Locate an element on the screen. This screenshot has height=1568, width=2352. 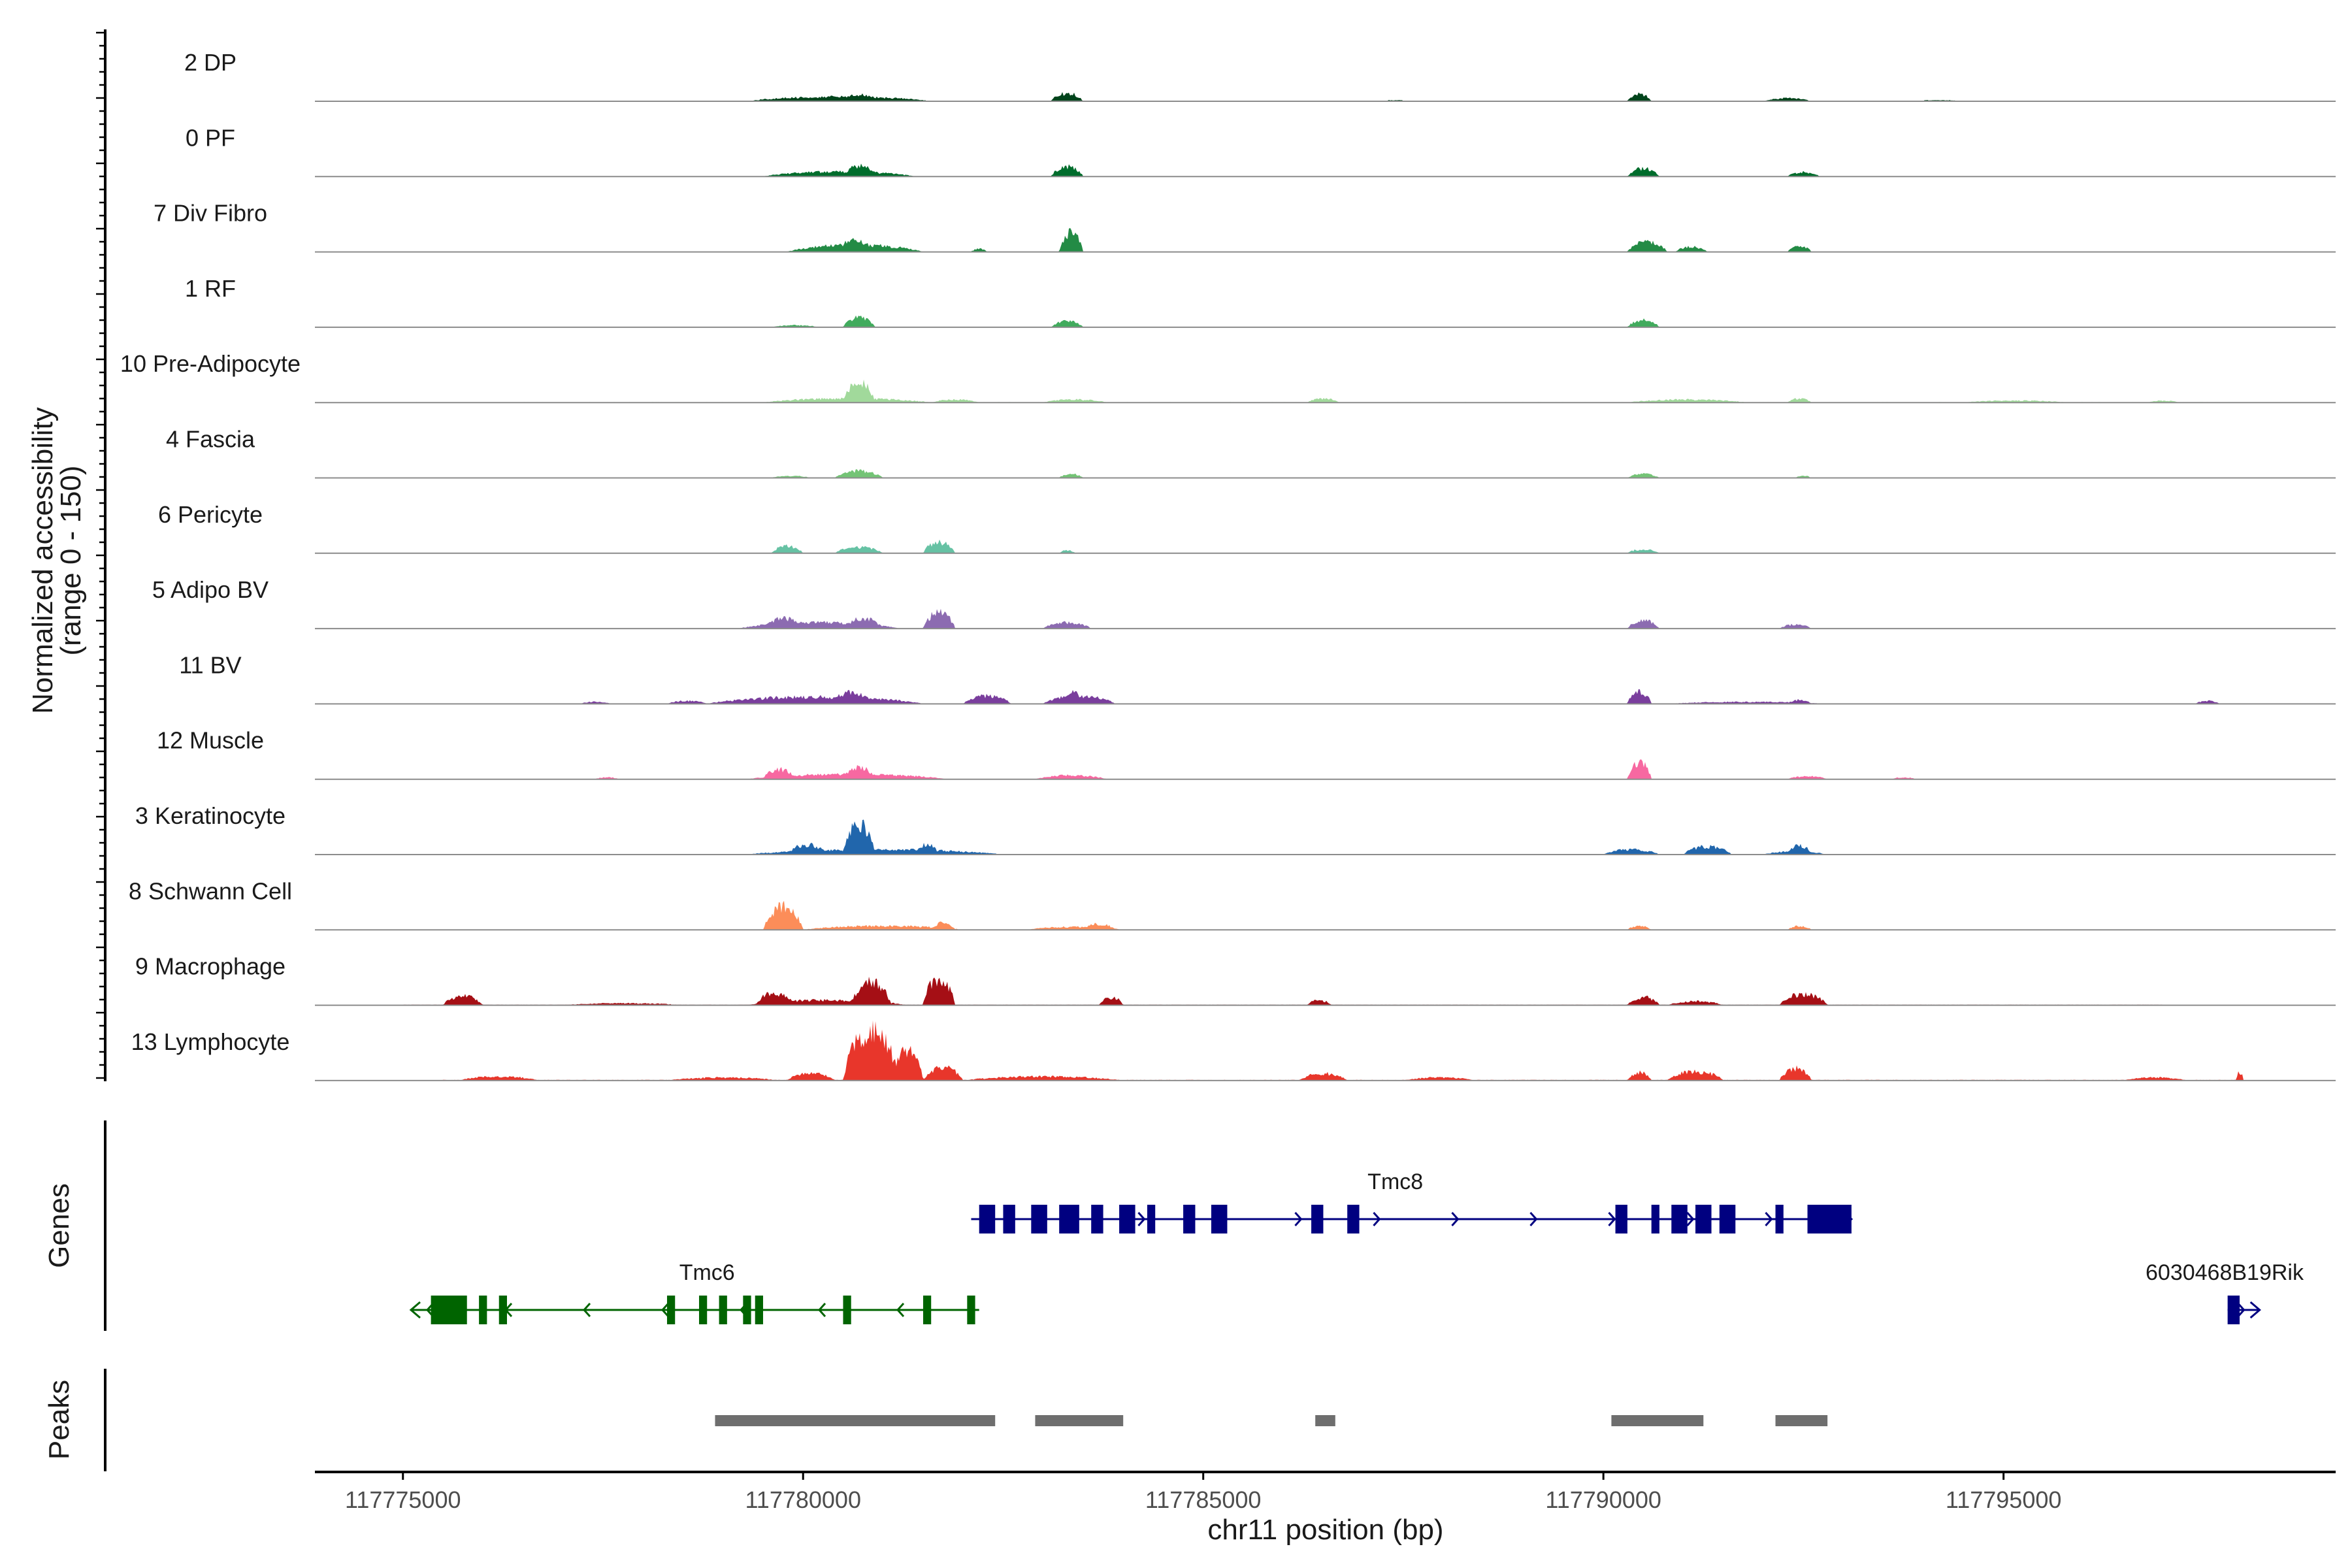
coverage-track: 7 Div Fibro is located at coordinates (1245, 226).